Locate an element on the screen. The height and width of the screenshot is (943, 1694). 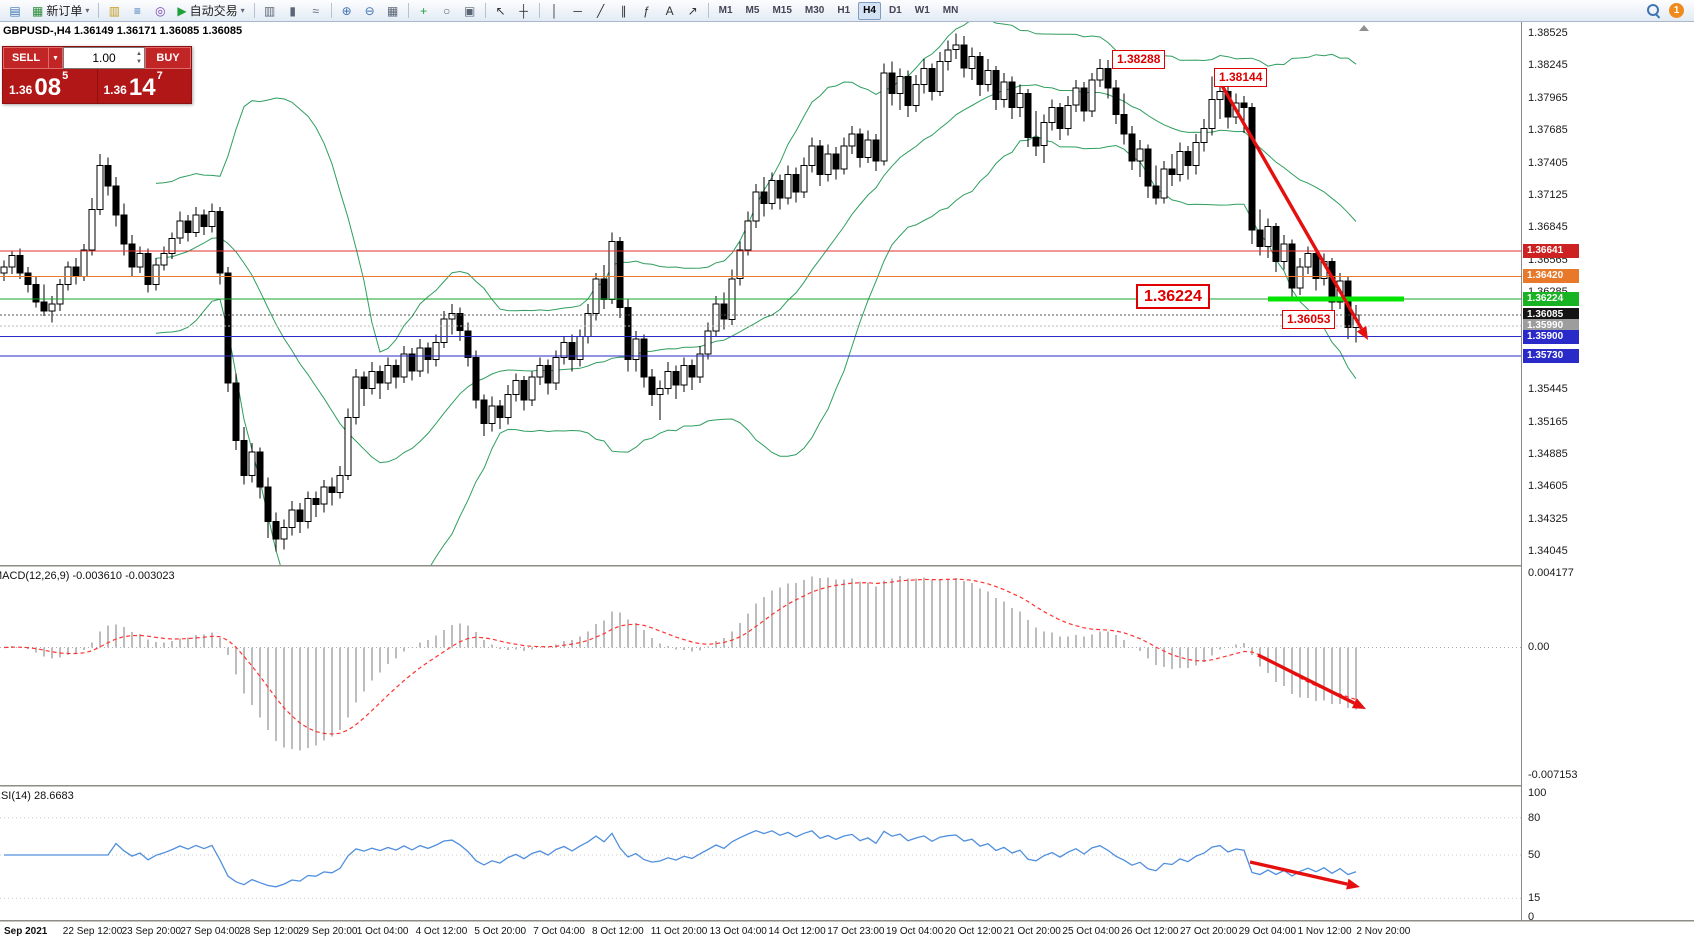
sell-dropdown-icon: ▼ is located at coordinates (56, 58).